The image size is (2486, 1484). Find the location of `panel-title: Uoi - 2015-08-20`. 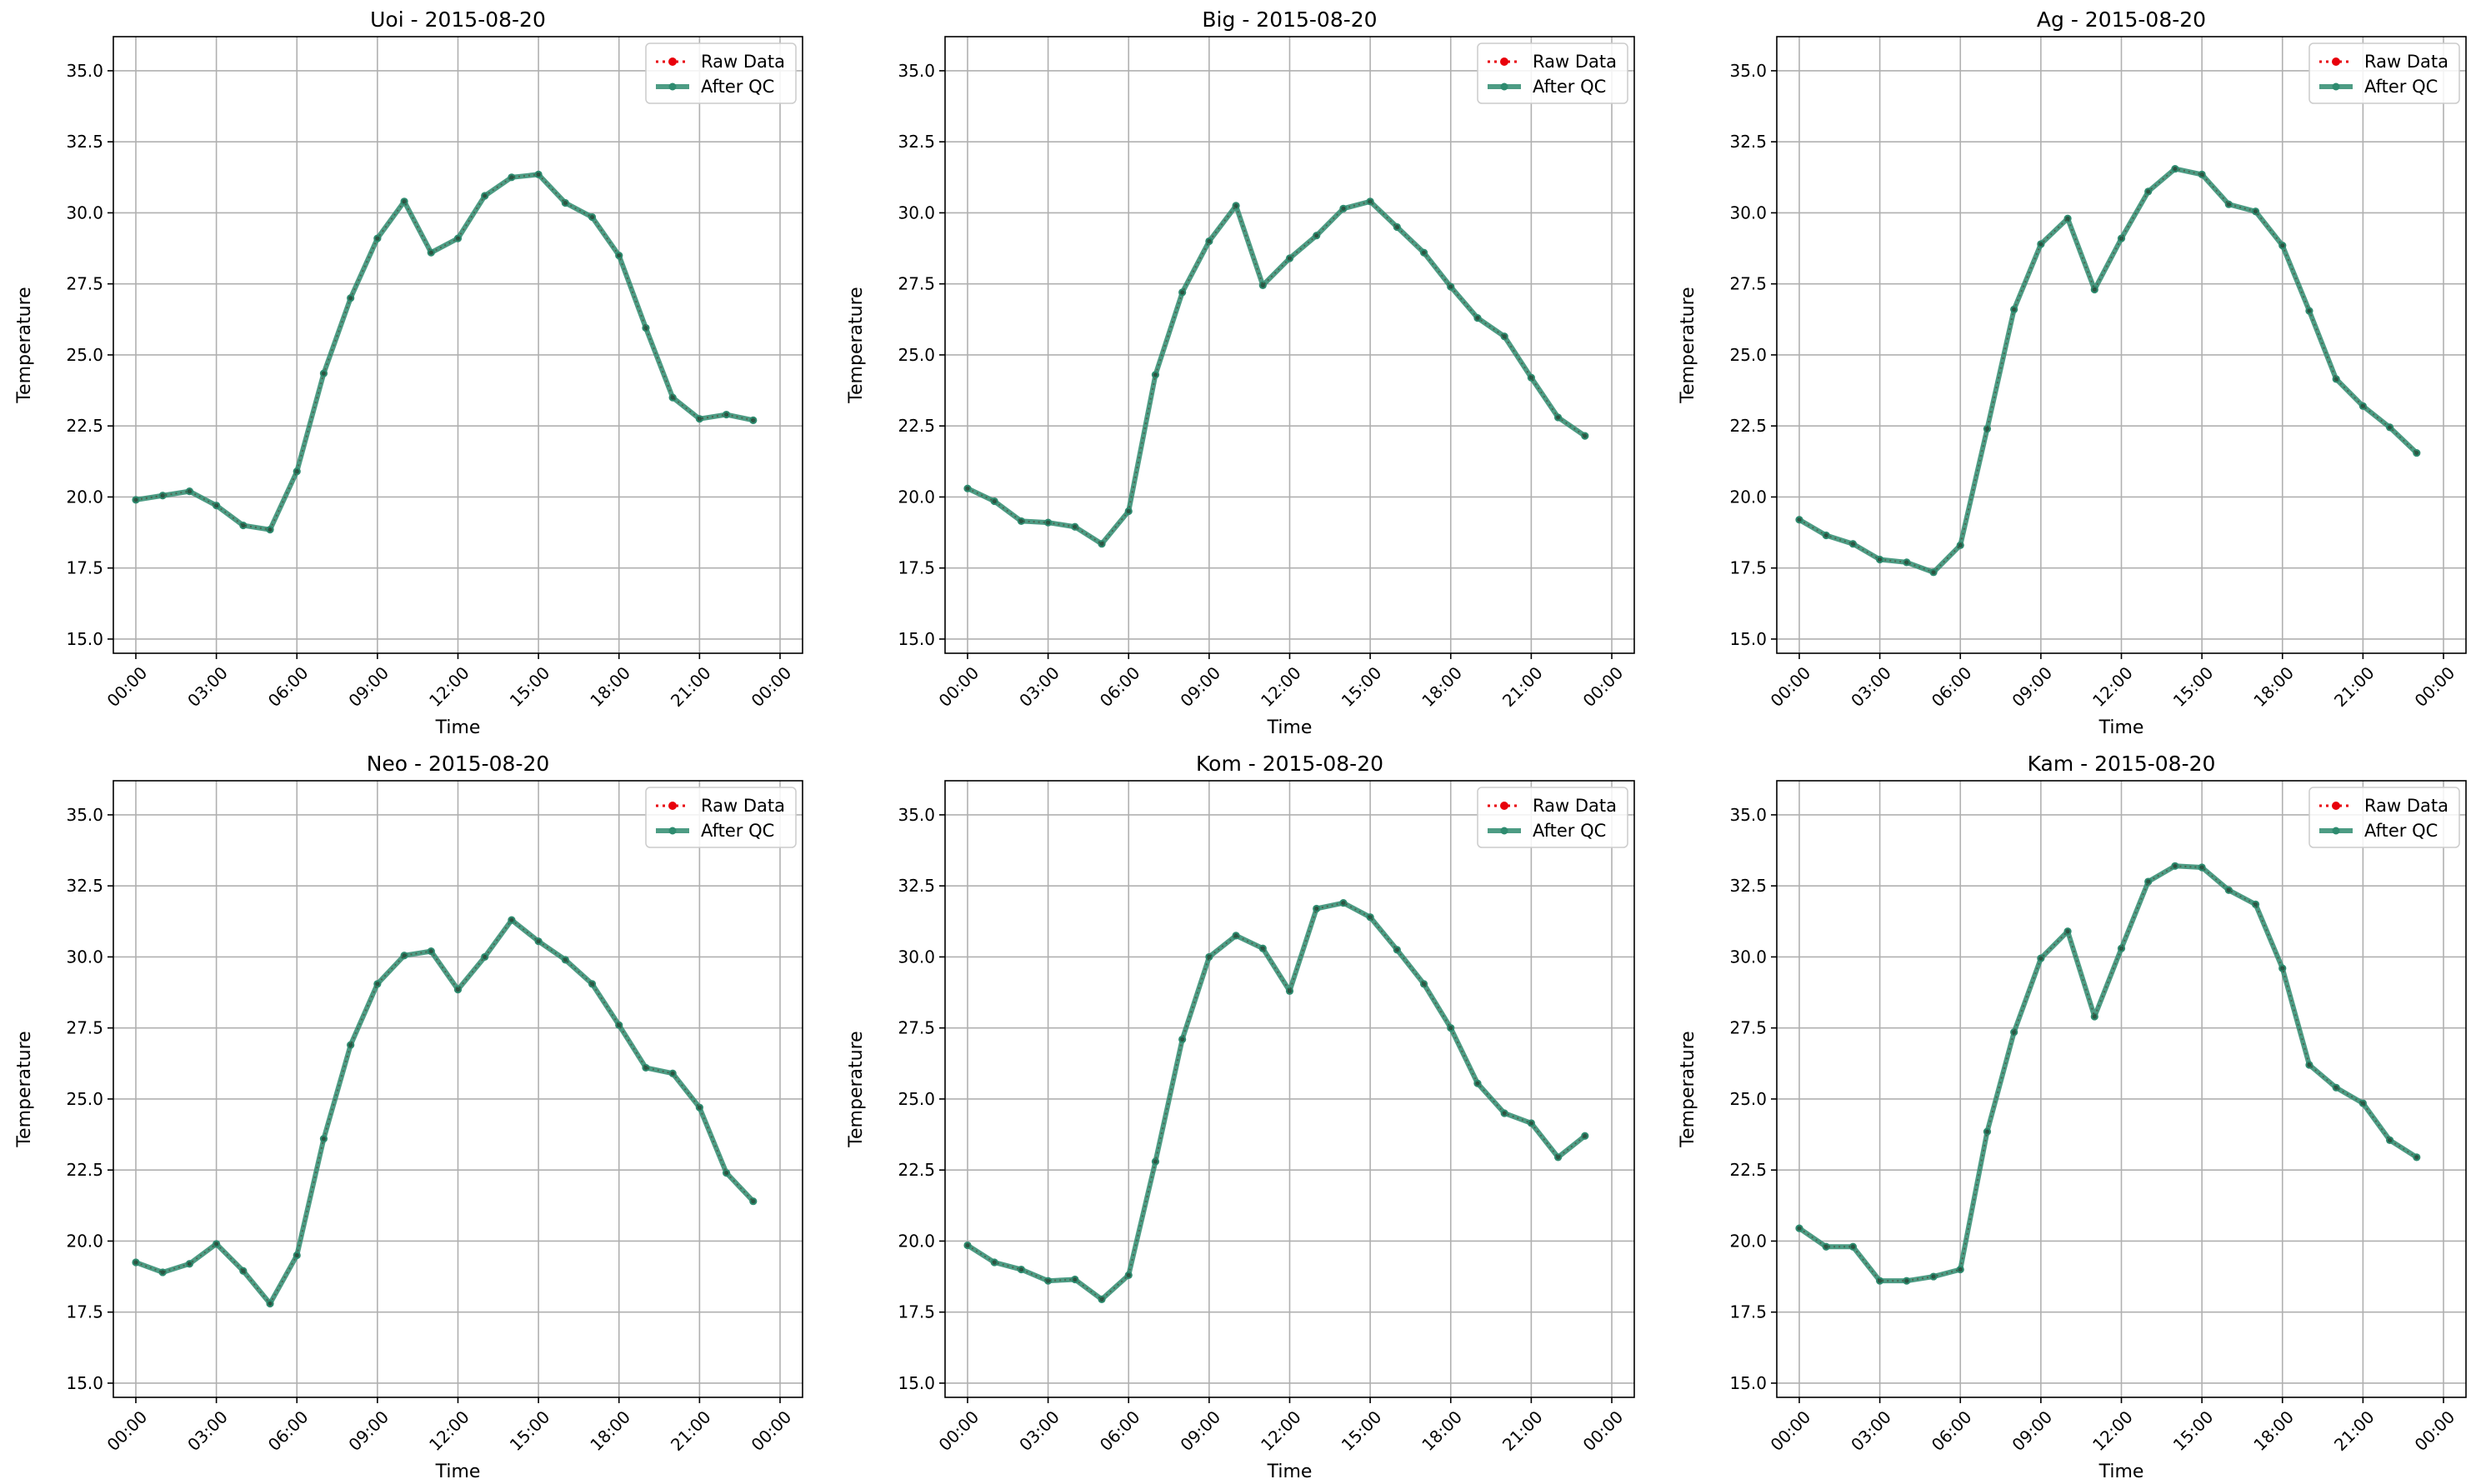

panel-title: Uoi - 2015-08-20 is located at coordinates (458, 19).